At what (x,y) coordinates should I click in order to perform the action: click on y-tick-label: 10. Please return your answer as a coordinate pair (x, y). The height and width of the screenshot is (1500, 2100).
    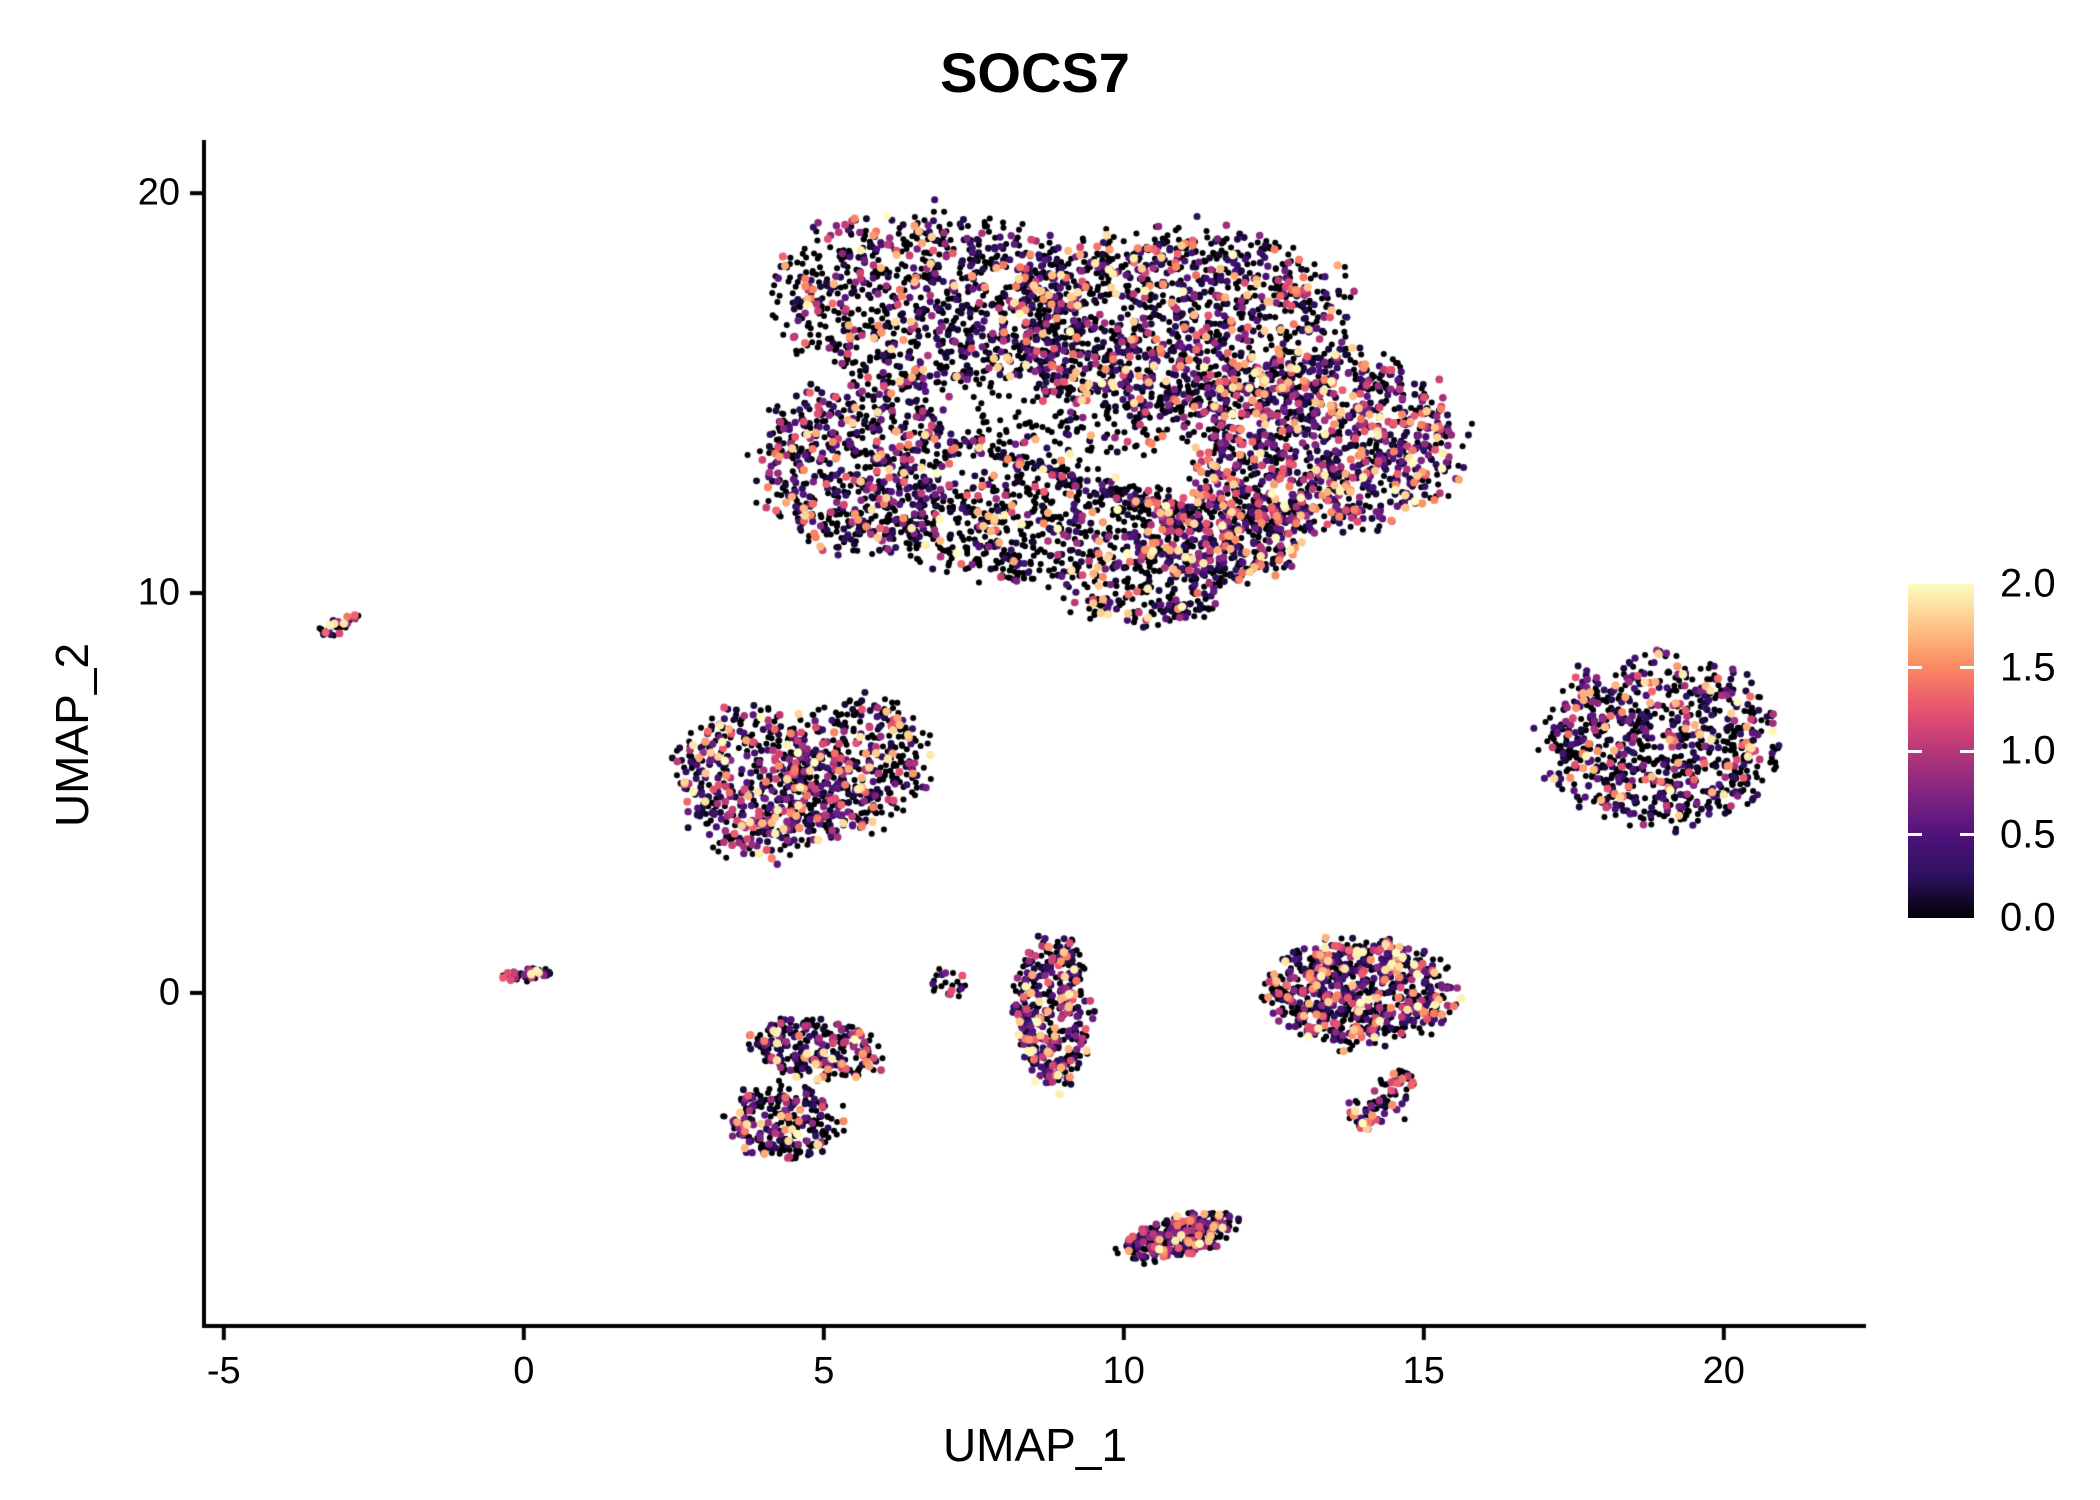
    Looking at the image, I should click on (158, 592).